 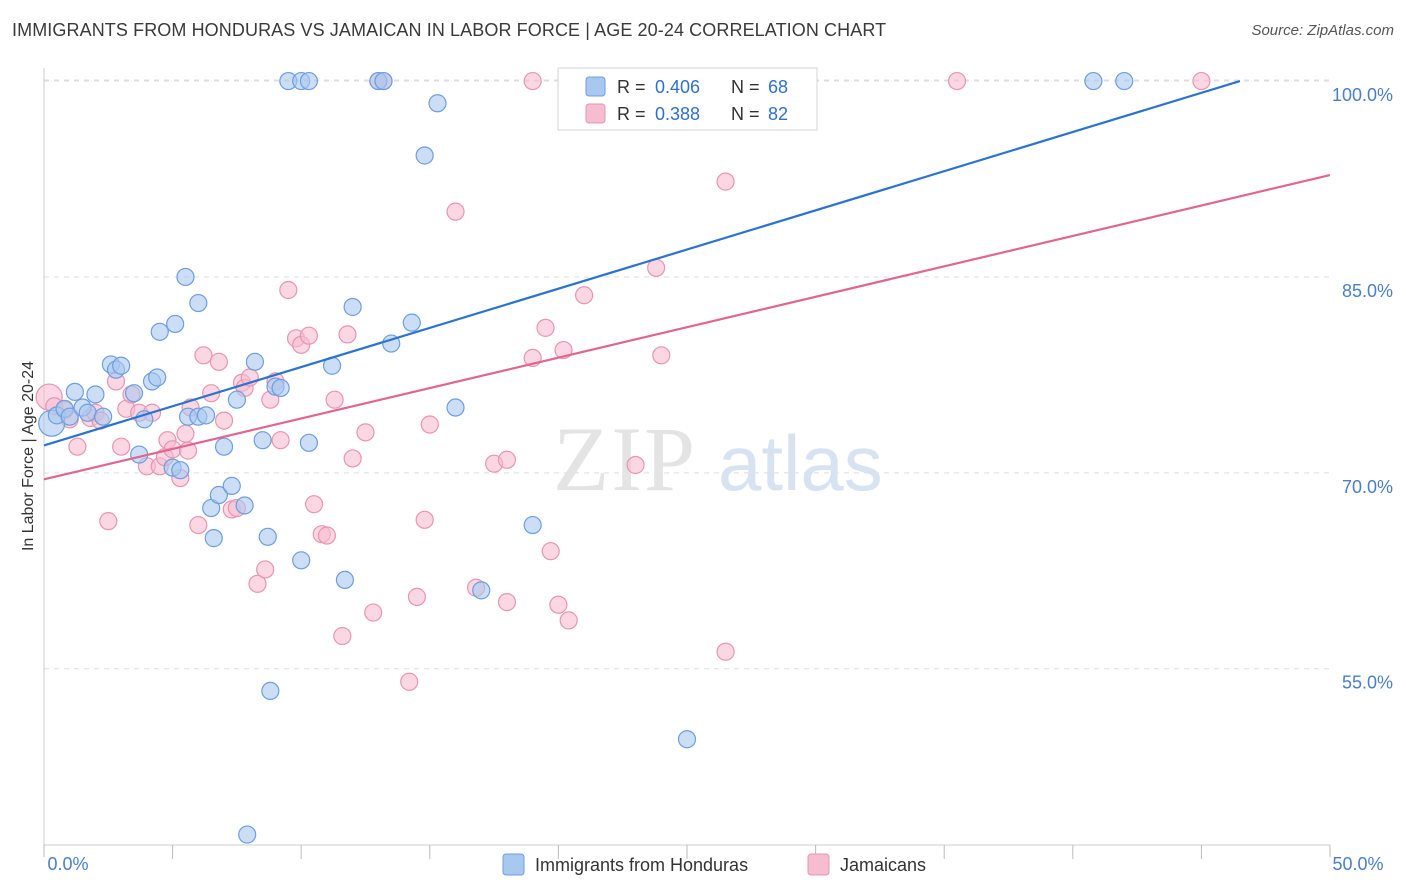 I want to click on watermark-zip: ZIP, so click(x=625, y=459).